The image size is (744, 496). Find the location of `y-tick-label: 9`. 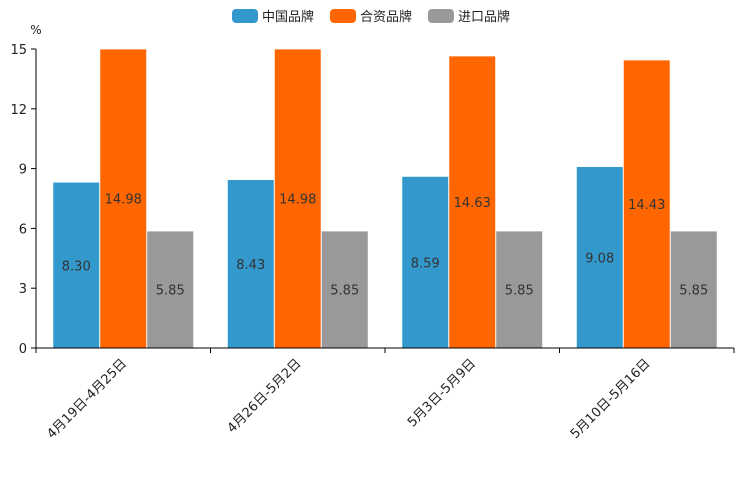

y-tick-label: 9 is located at coordinates (23, 170).